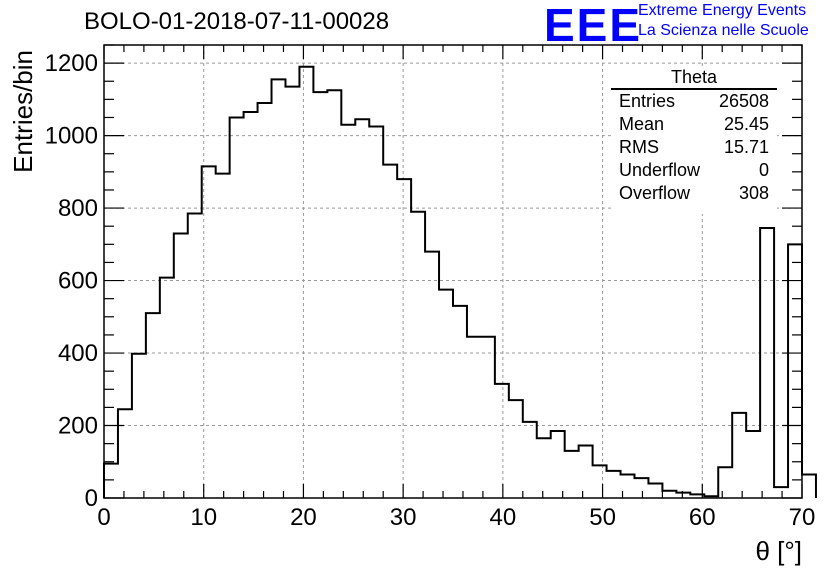 The height and width of the screenshot is (572, 836). Describe the element at coordinates (694, 124) in the screenshot. I see `stats-row: Mean 25.45` at that location.